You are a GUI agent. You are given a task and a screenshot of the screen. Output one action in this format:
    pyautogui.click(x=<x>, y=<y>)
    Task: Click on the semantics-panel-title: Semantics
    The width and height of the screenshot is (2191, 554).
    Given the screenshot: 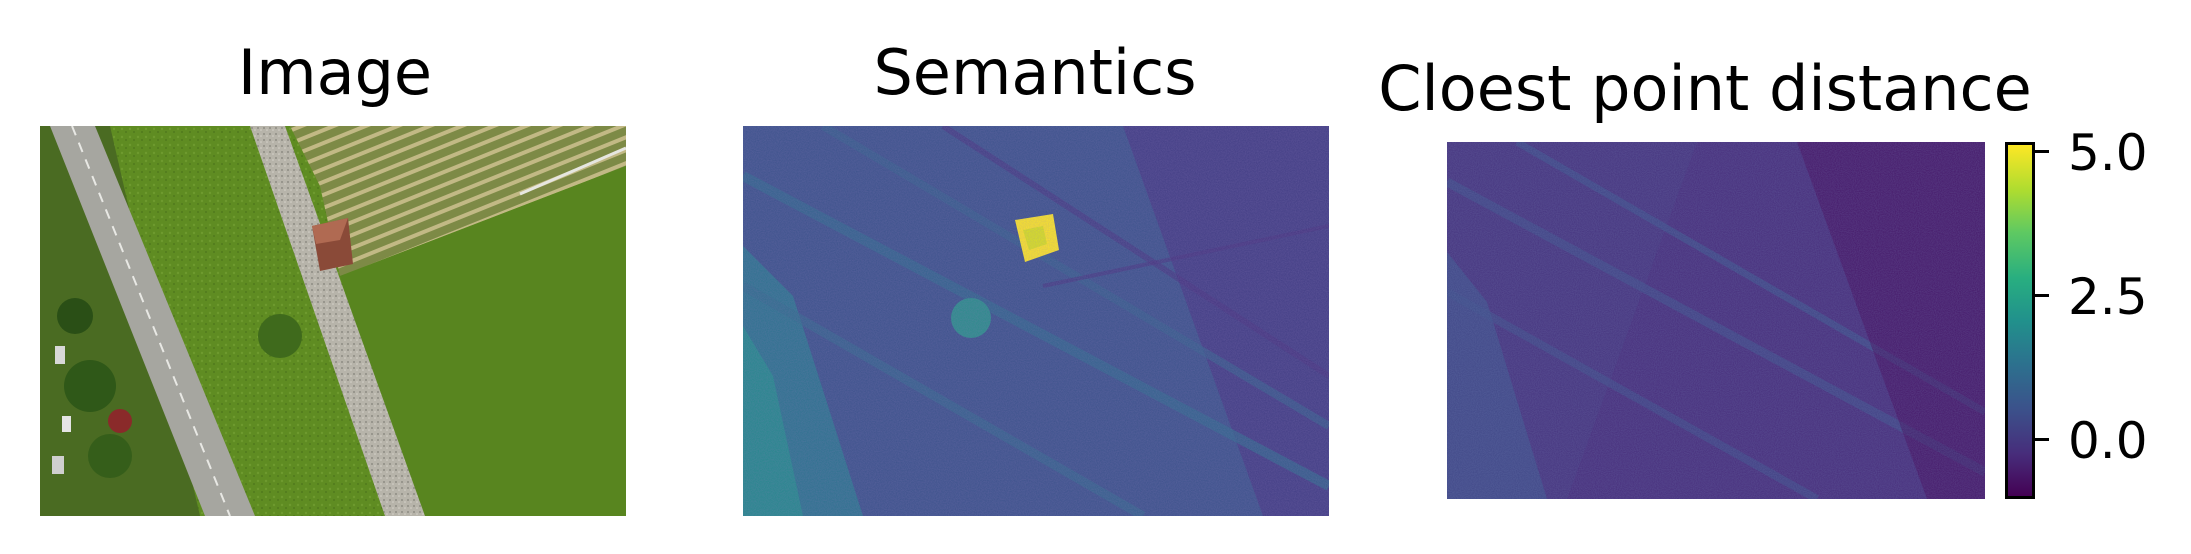 What is the action you would take?
    pyautogui.click(x=1035, y=72)
    